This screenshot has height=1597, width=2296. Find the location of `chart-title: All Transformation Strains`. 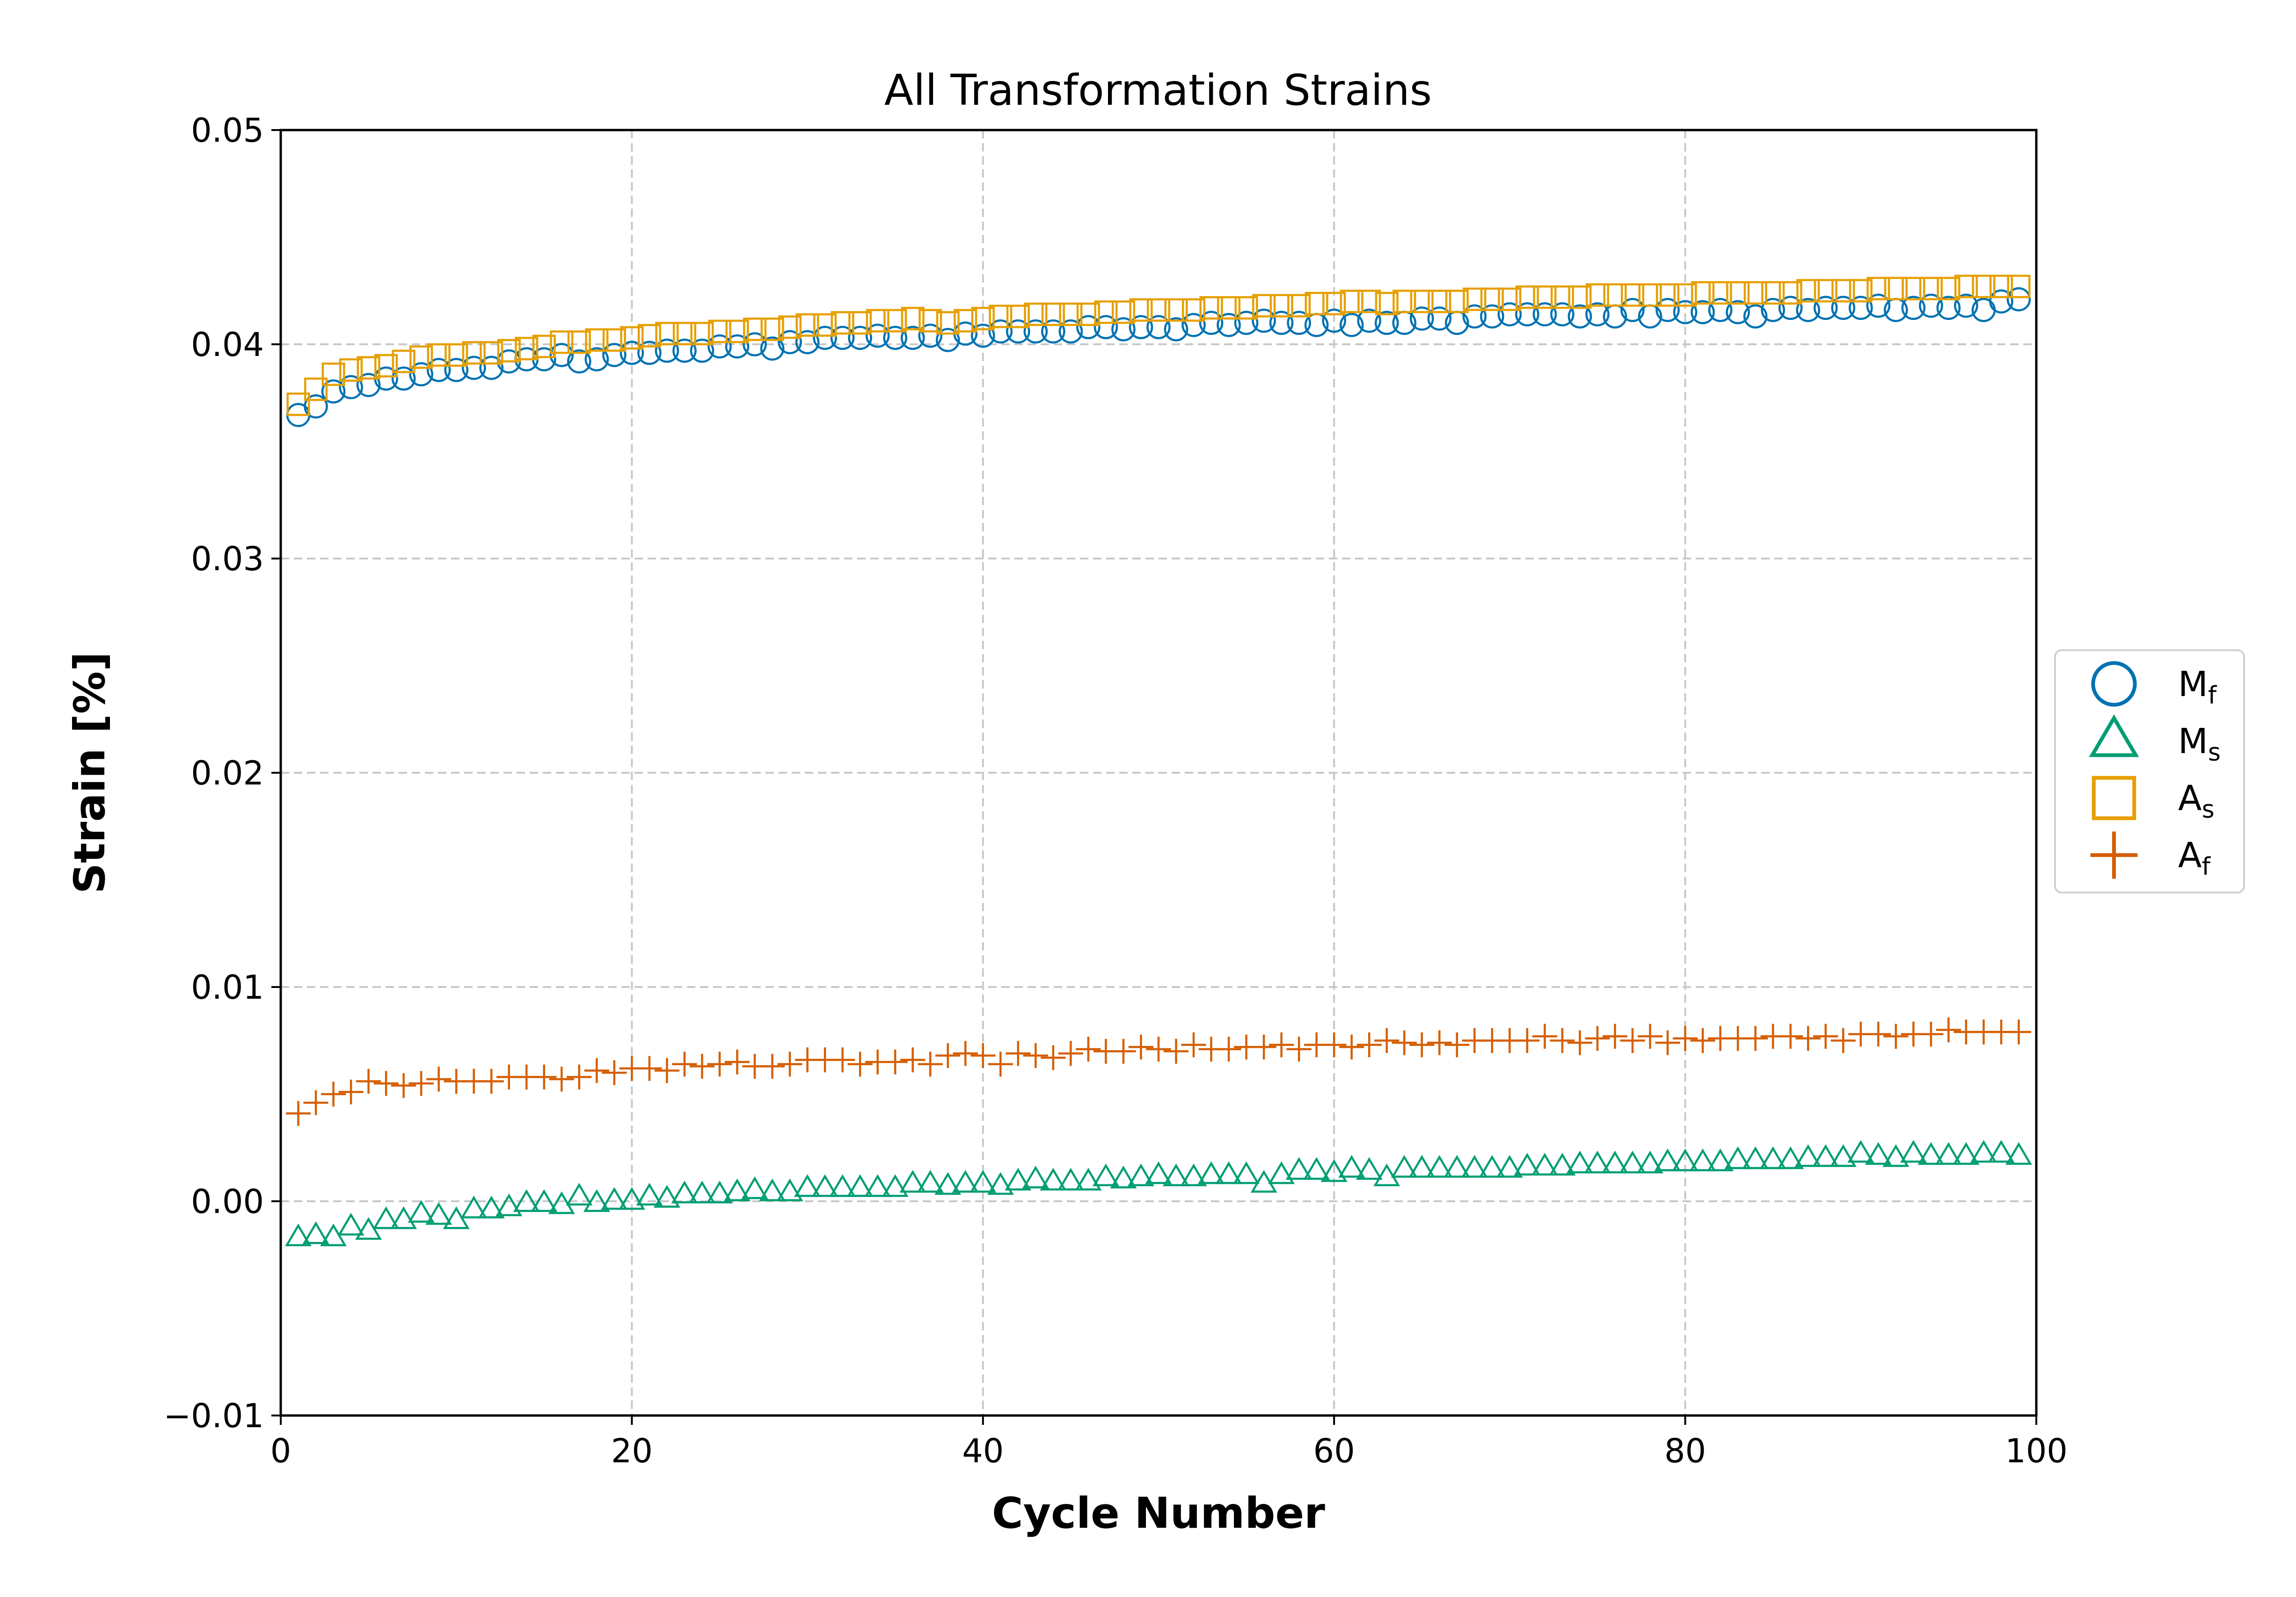

chart-title: All Transformation Strains is located at coordinates (1158, 90).